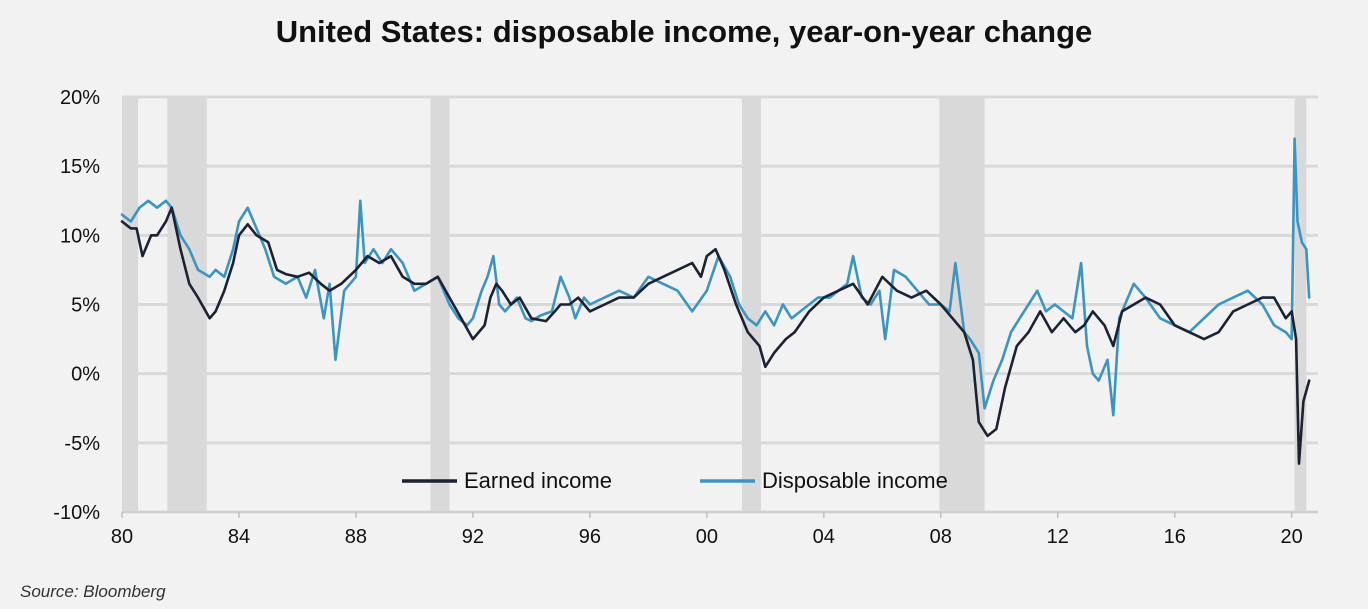 This screenshot has width=1368, height=609. Describe the element at coordinates (1292, 537) in the screenshot. I see `x-tick-label: 20` at that location.